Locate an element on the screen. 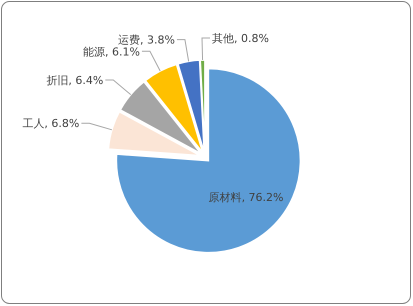  slice-label: 其他, 0.8% is located at coordinates (240, 39).